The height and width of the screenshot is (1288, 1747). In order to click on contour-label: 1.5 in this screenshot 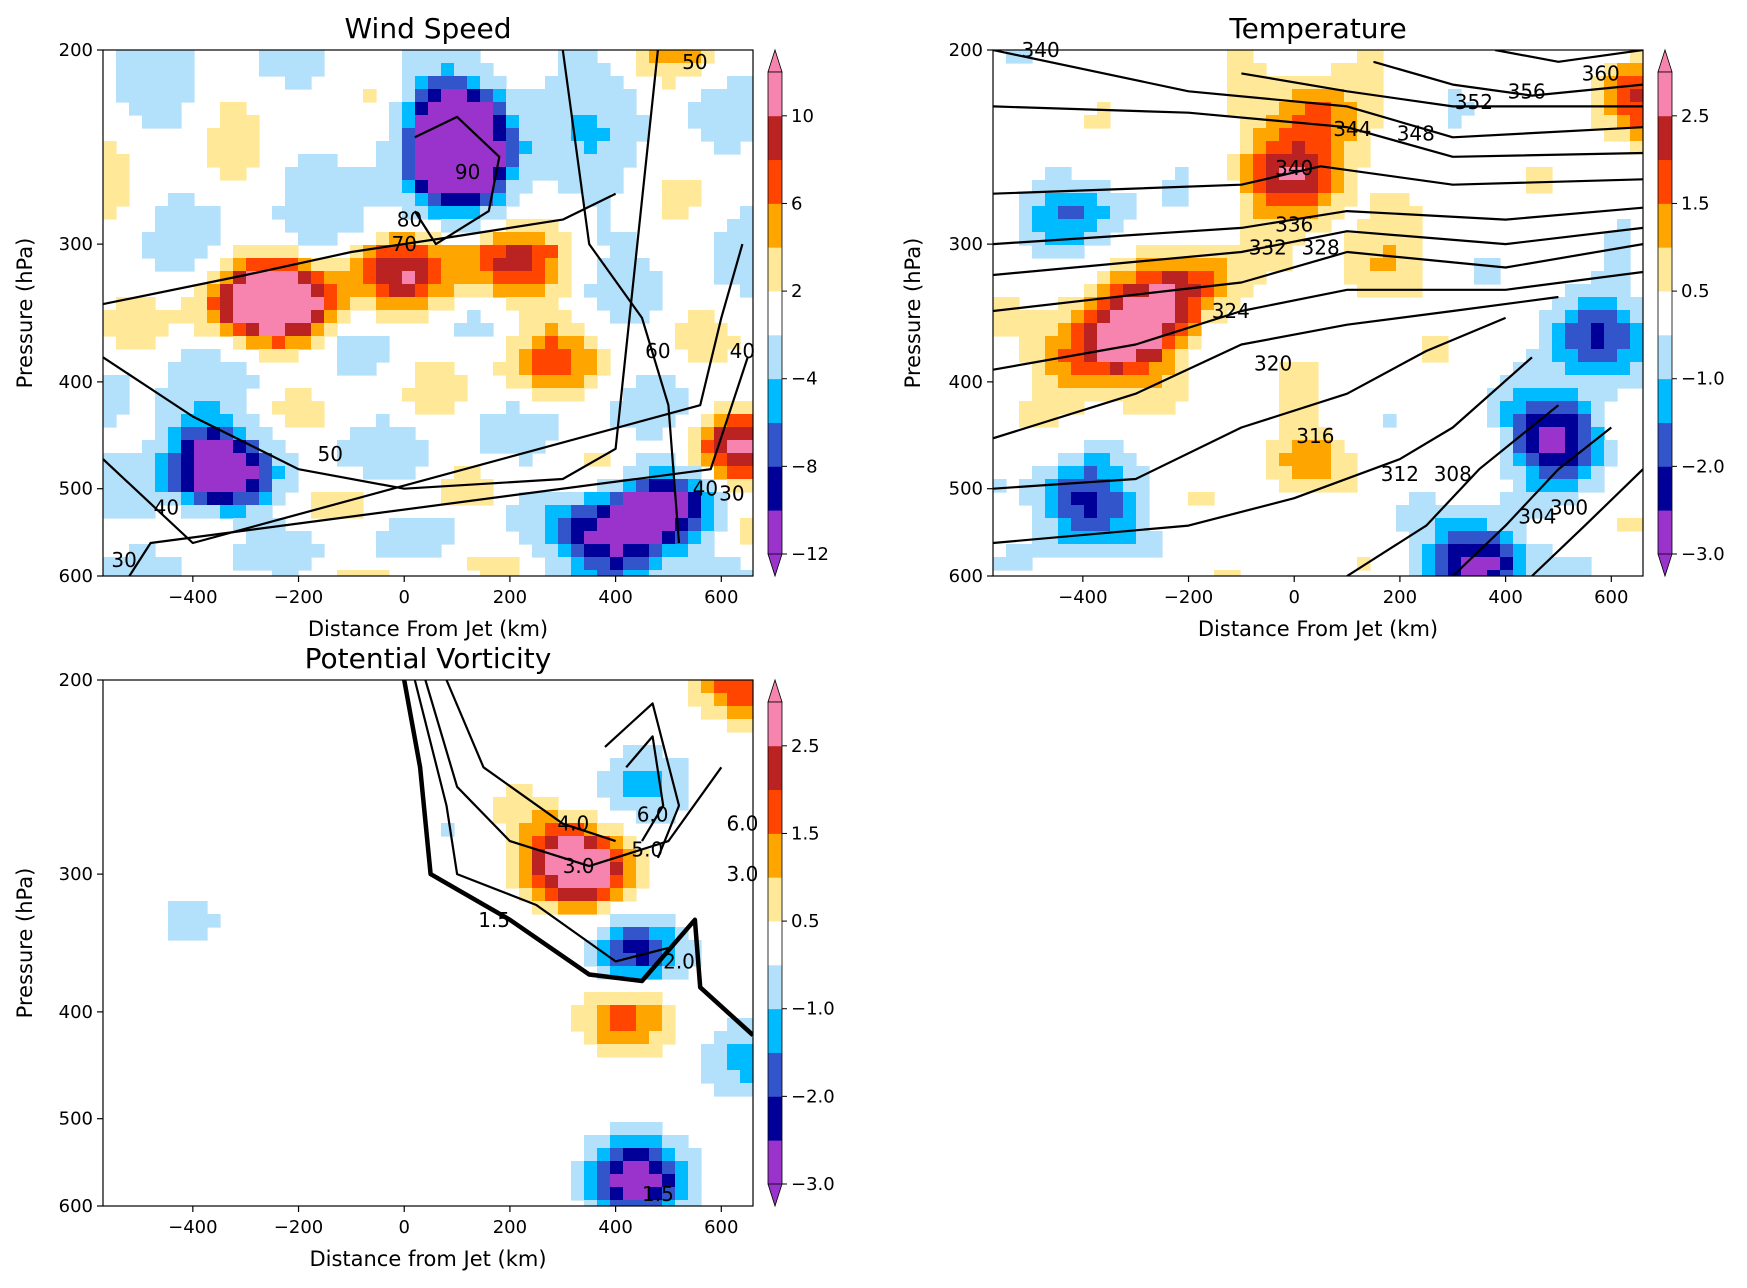, I will do `click(658, 1194)`.